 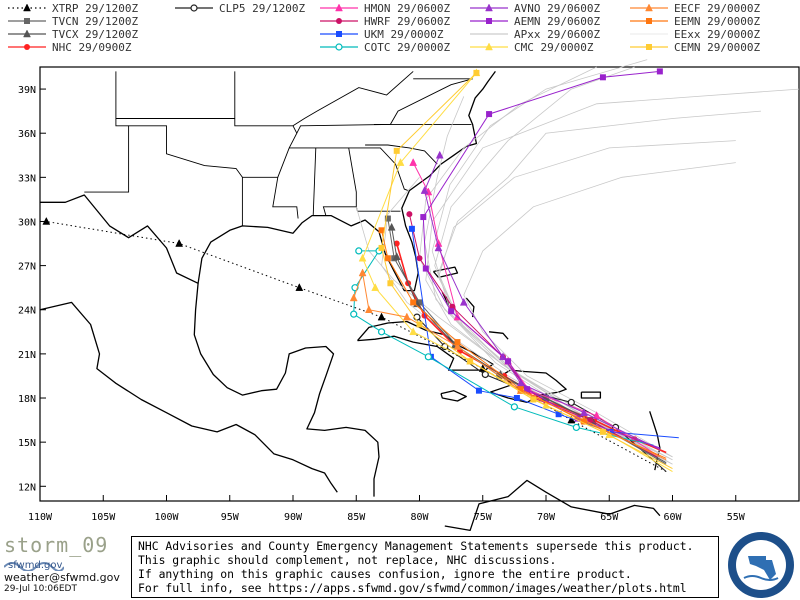 I want to click on legend-label: AVNO 29/0600Z, so click(x=557, y=8).